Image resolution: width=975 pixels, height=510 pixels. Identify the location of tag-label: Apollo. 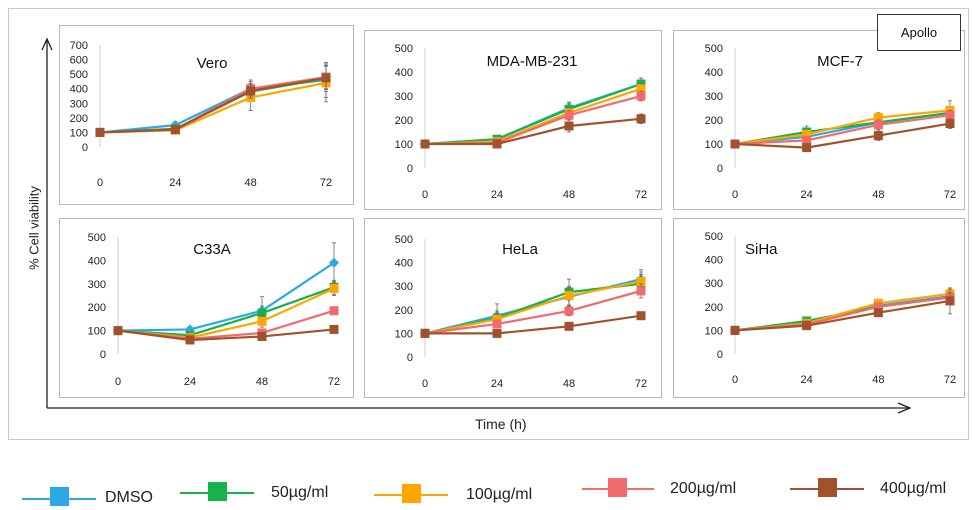
(919, 32).